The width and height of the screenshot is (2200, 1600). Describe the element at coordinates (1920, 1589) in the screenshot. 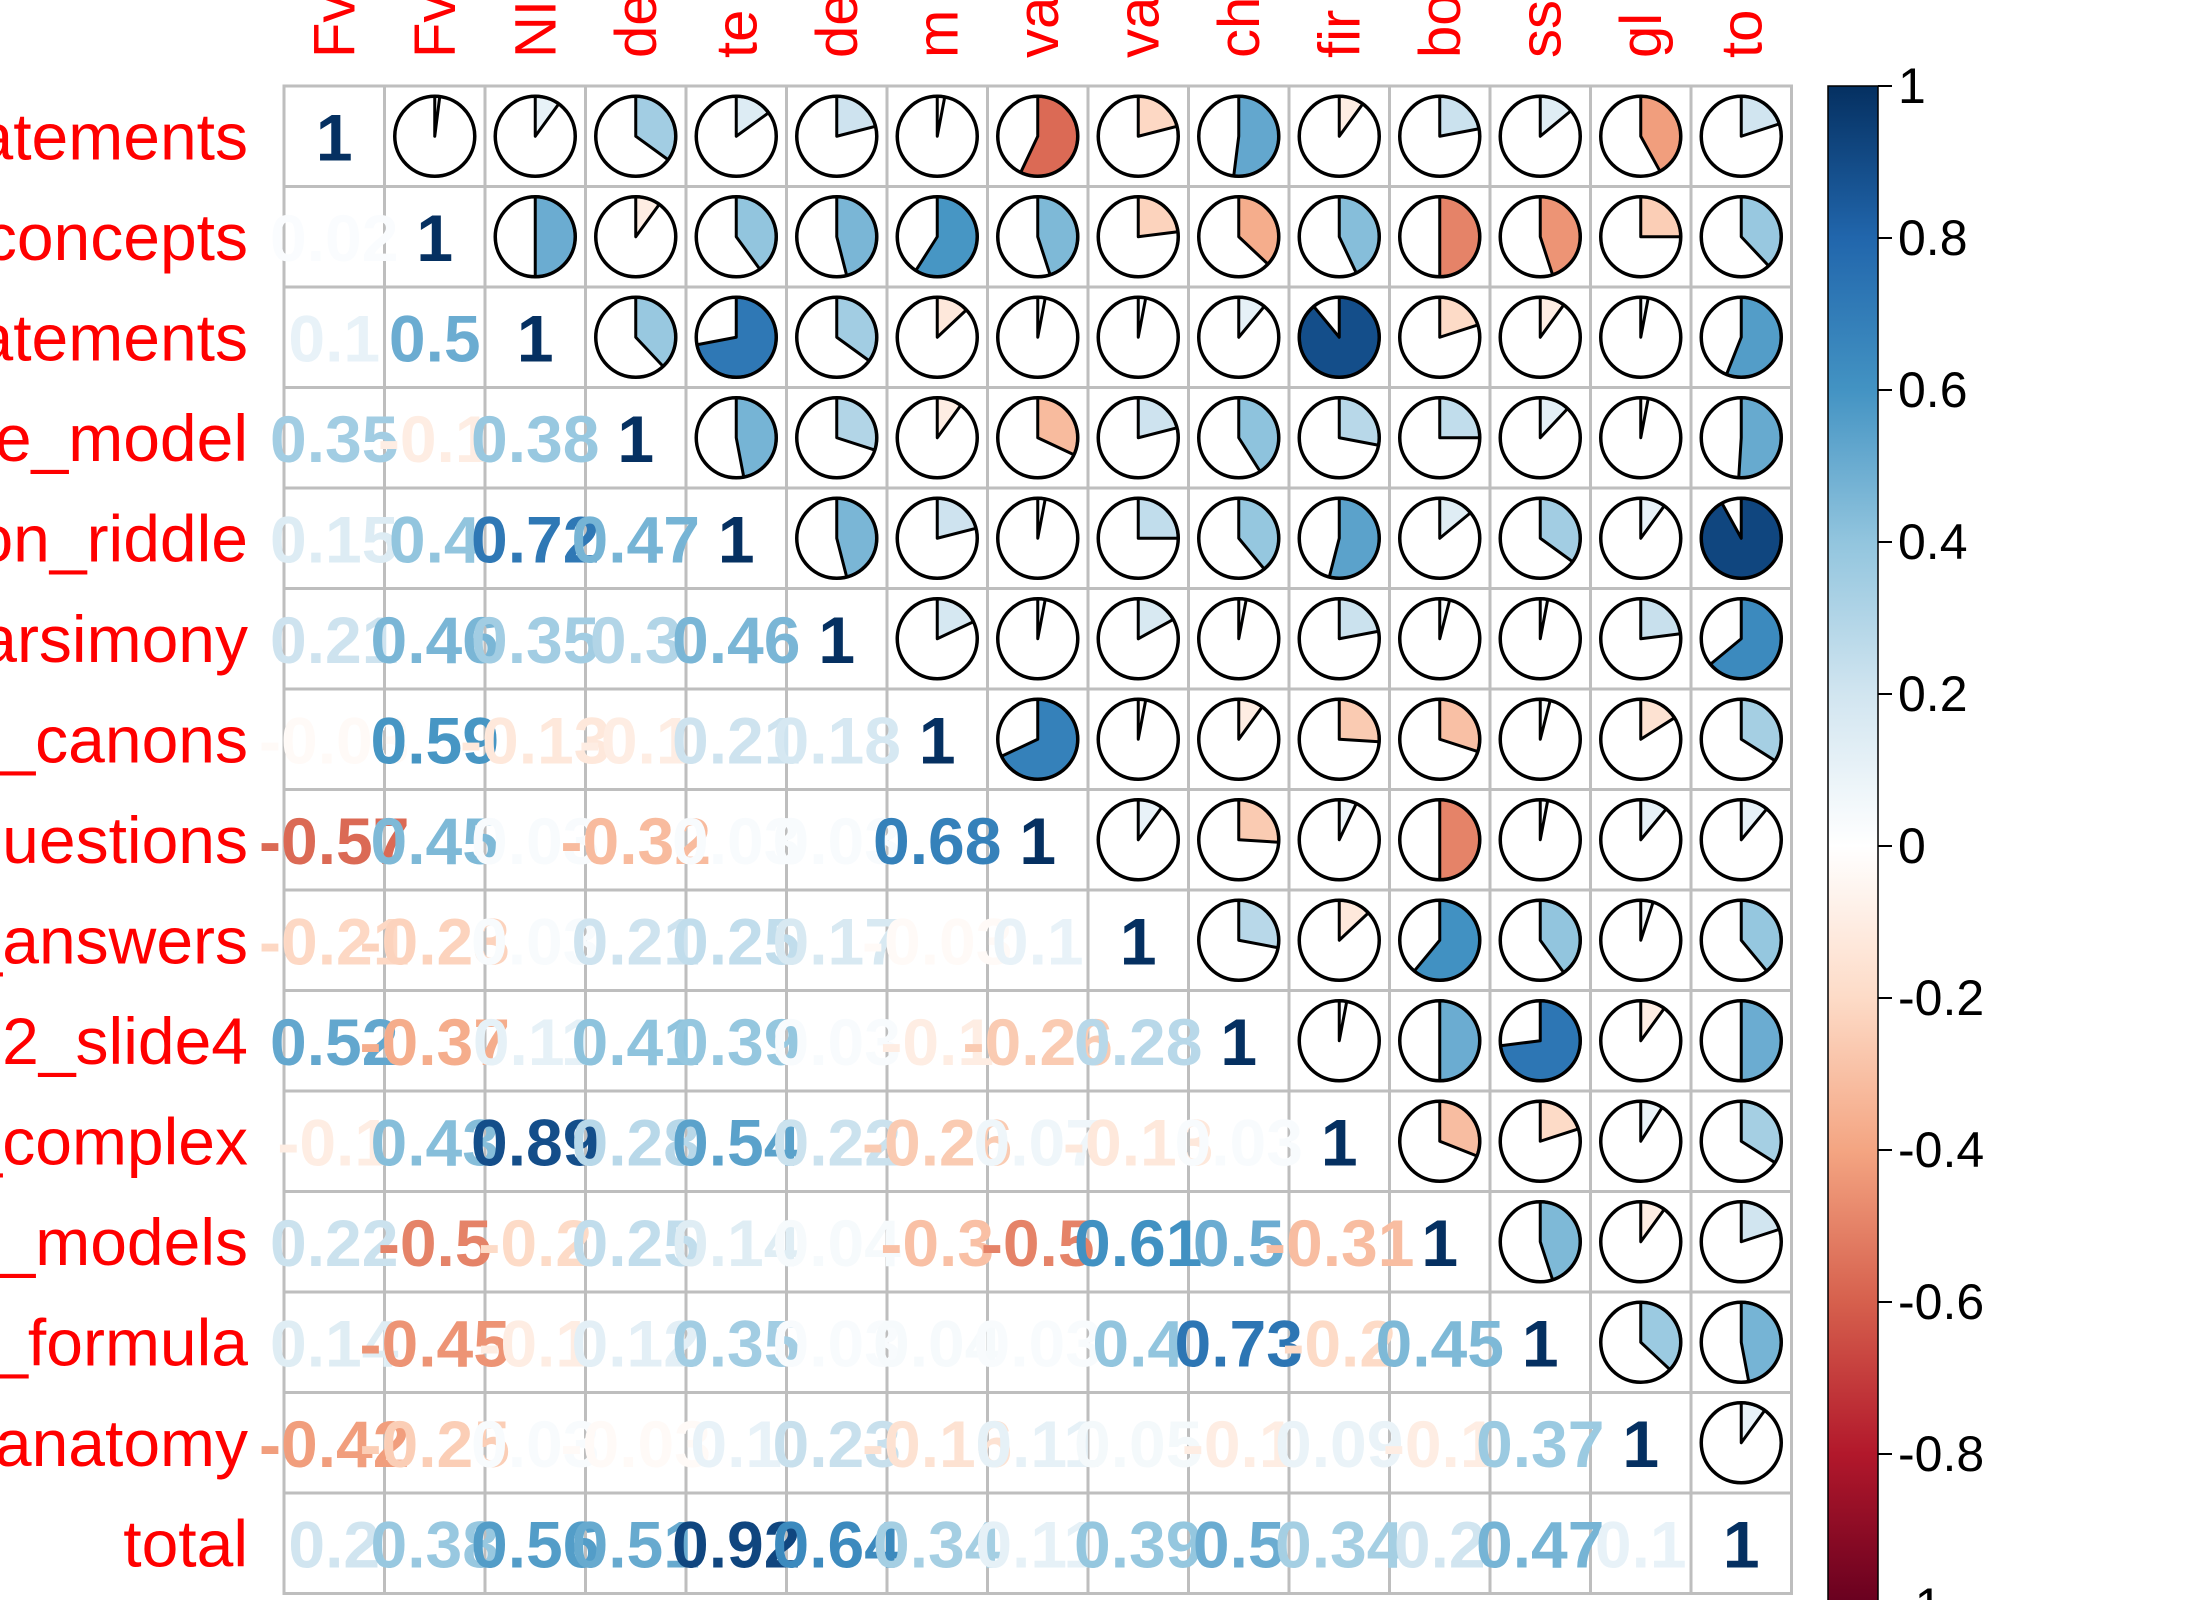

I see `colorbar-tick-label: -1` at that location.